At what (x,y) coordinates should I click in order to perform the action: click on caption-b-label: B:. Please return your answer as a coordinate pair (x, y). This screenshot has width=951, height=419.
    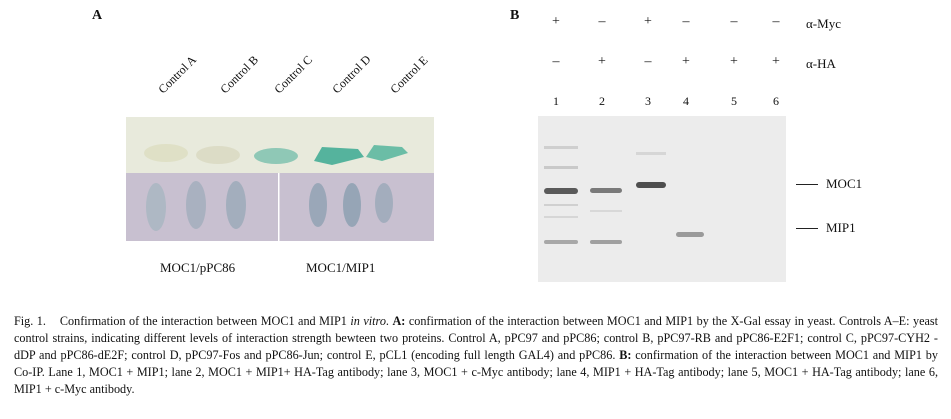
    Looking at the image, I should click on (625, 355).